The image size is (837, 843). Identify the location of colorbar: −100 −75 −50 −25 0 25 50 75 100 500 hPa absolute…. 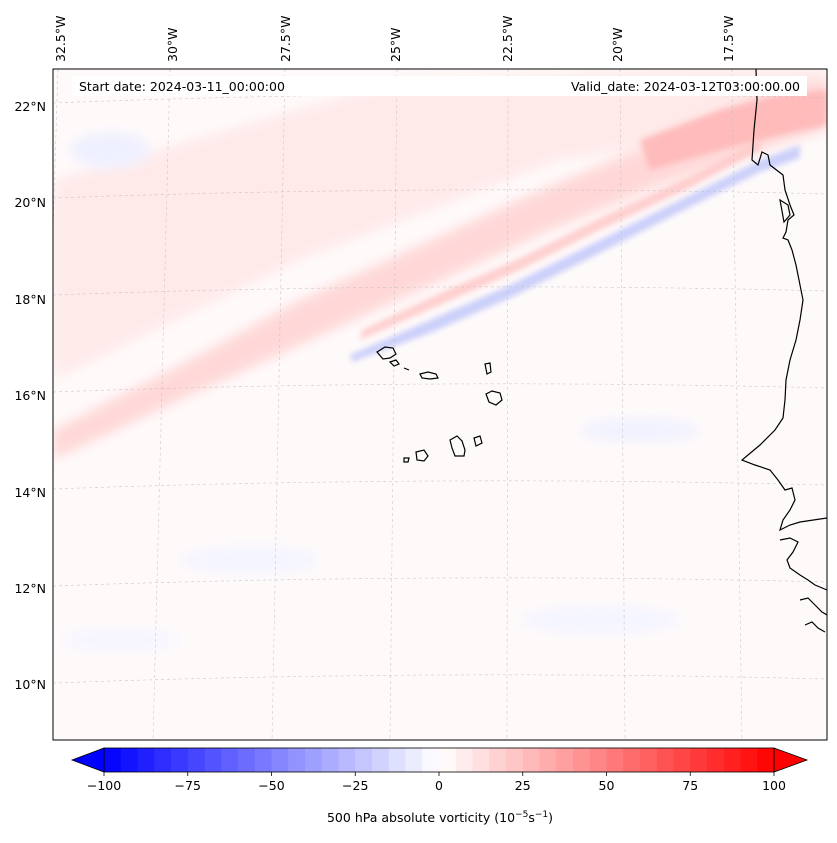
(439, 786).